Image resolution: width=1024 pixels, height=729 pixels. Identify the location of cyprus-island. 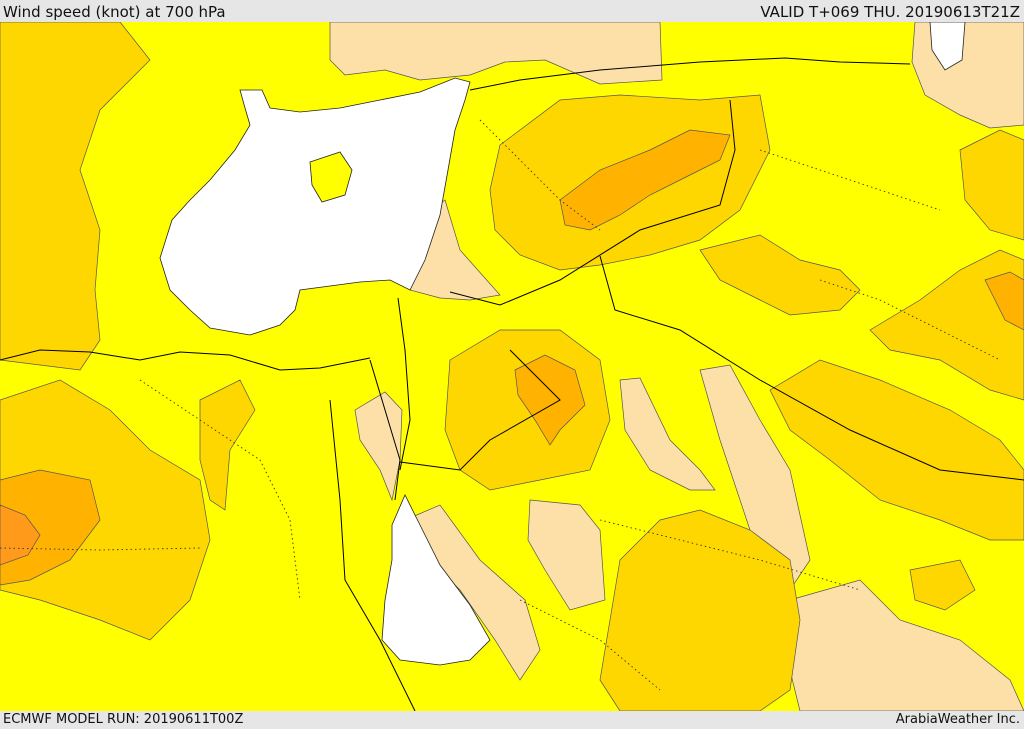
(331, 177).